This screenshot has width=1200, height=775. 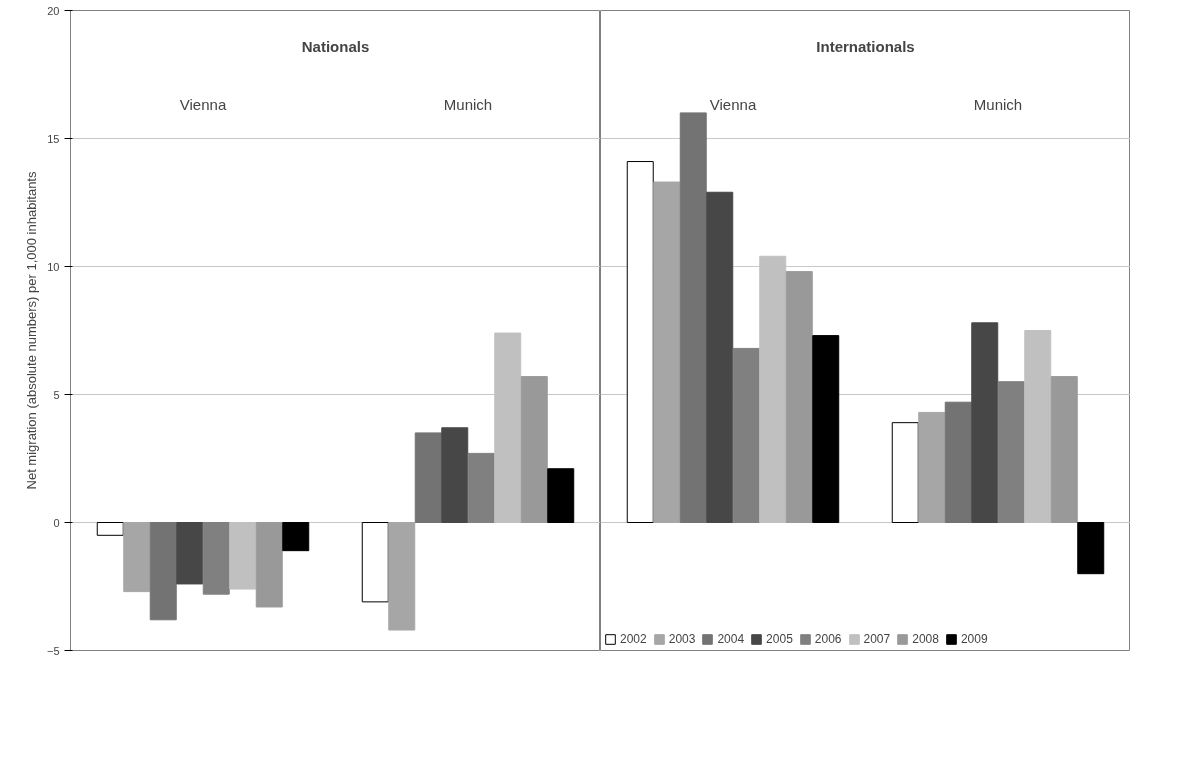 I want to click on y-tick-label: 0, so click(x=56, y=522).